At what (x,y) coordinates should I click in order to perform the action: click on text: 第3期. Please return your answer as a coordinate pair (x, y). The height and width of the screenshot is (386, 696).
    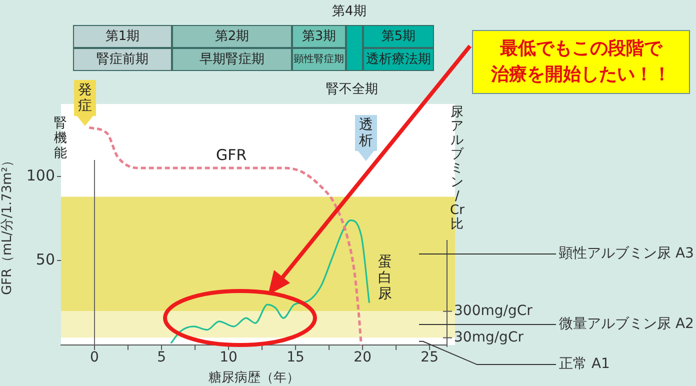
    Looking at the image, I should click on (319, 36).